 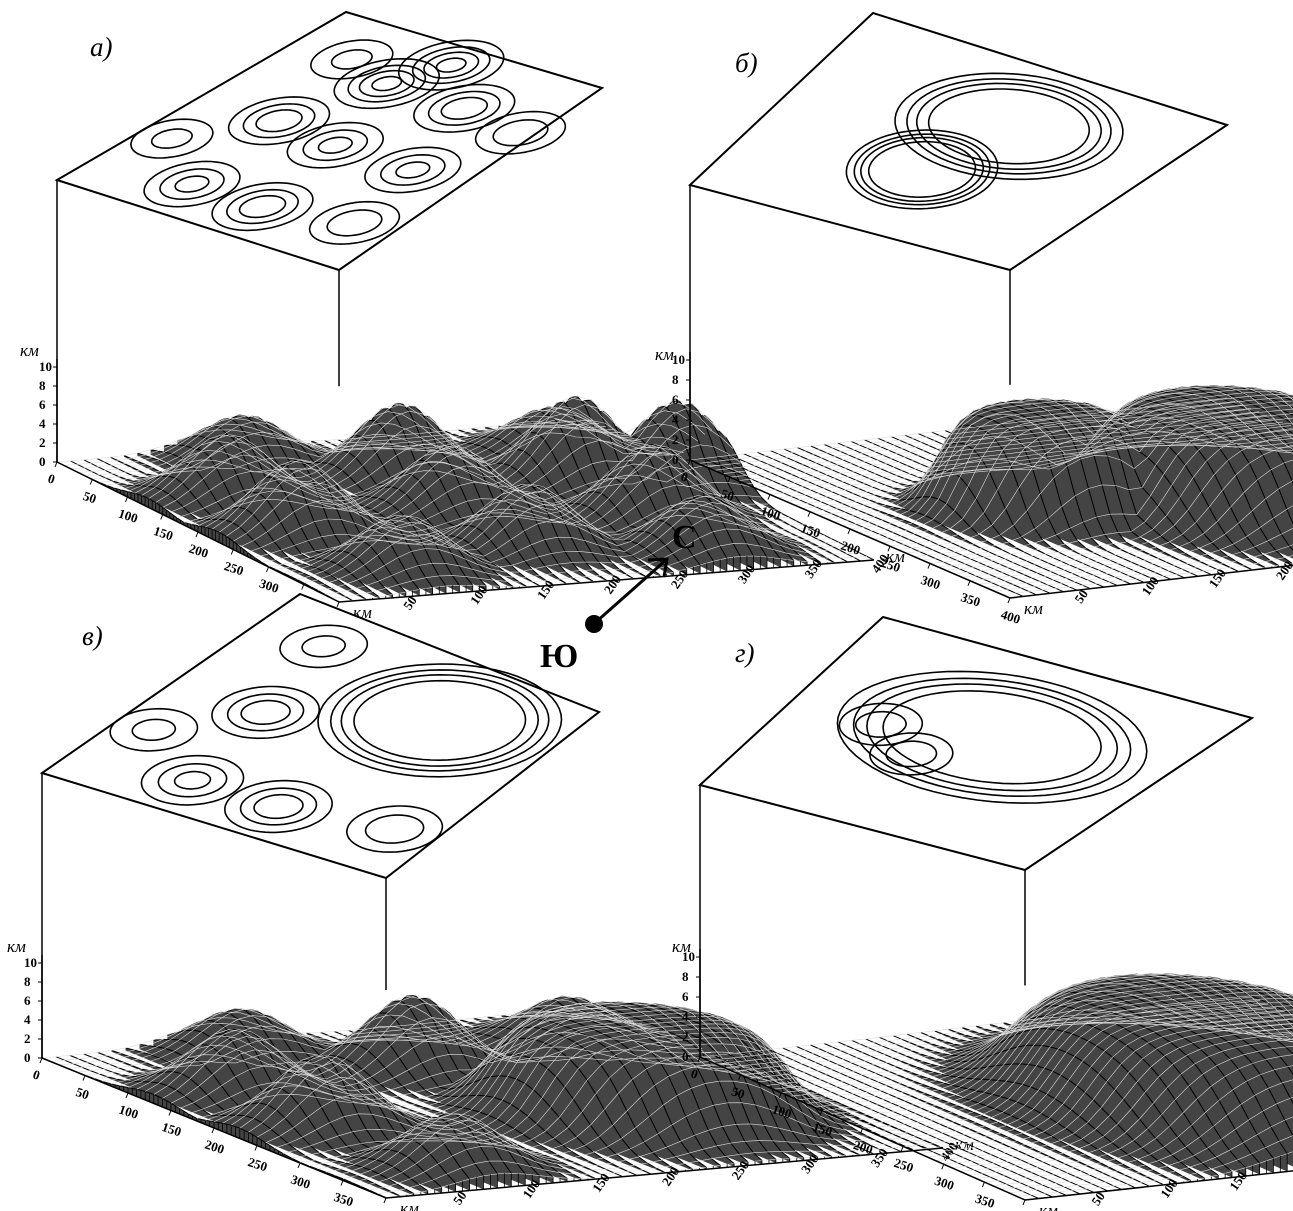 What do you see at coordinates (1033, 608) in the screenshot?
I see `x-axis-label: км` at bounding box center [1033, 608].